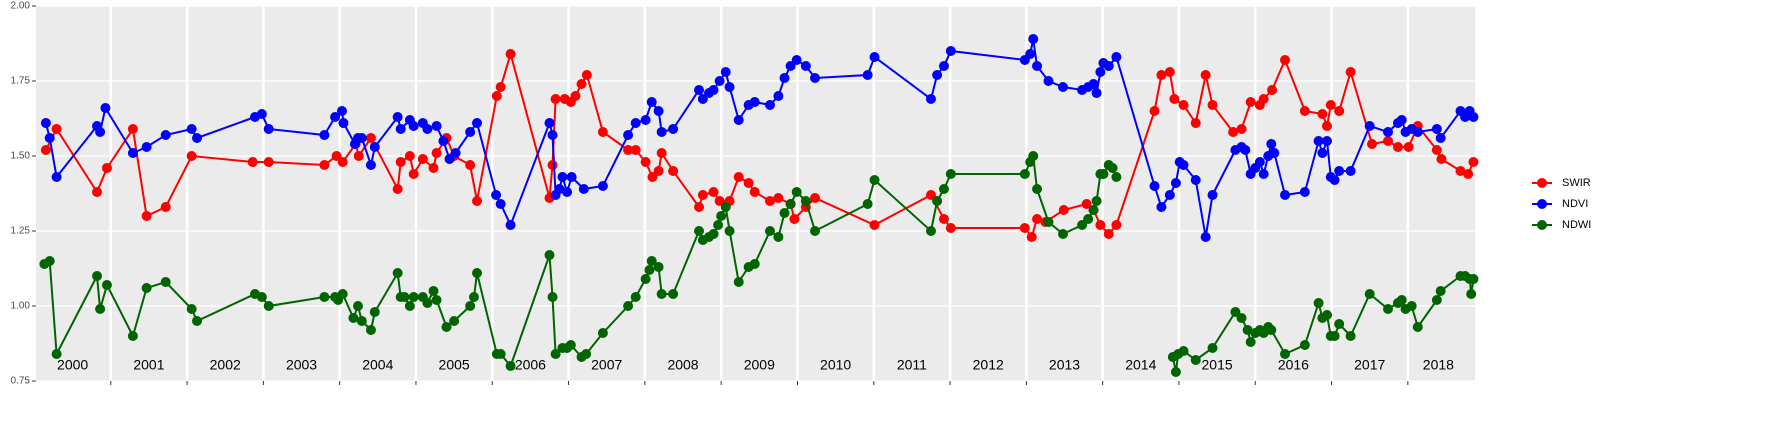  I want to click on year-label: 2004, so click(377, 365).